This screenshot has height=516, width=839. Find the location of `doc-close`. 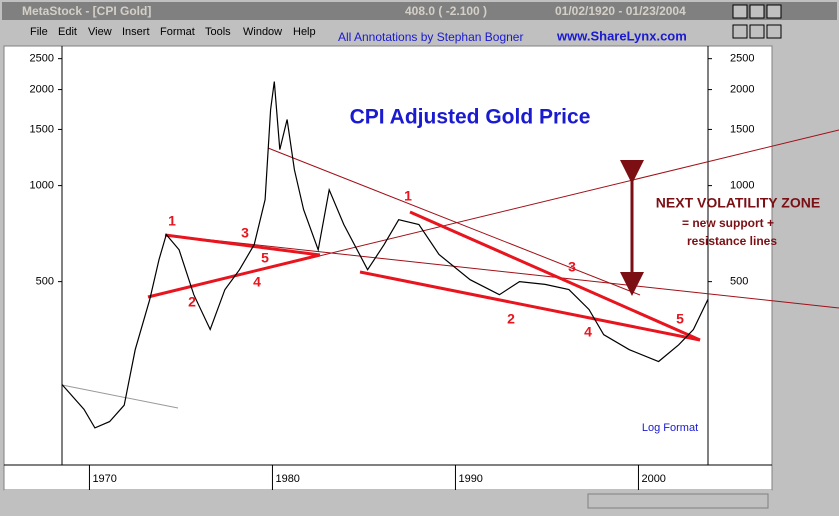

doc-close is located at coordinates (774, 31).